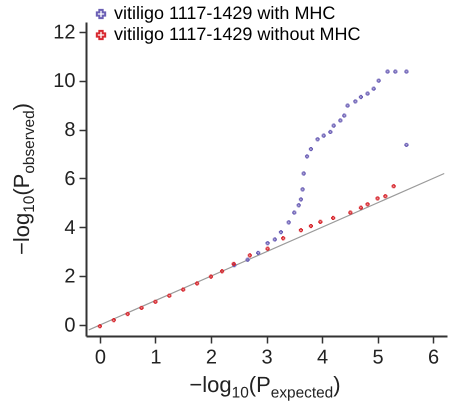  I want to click on x-axis-title: −log$_{10}$(P$_{expected}$), so click(265, 387).